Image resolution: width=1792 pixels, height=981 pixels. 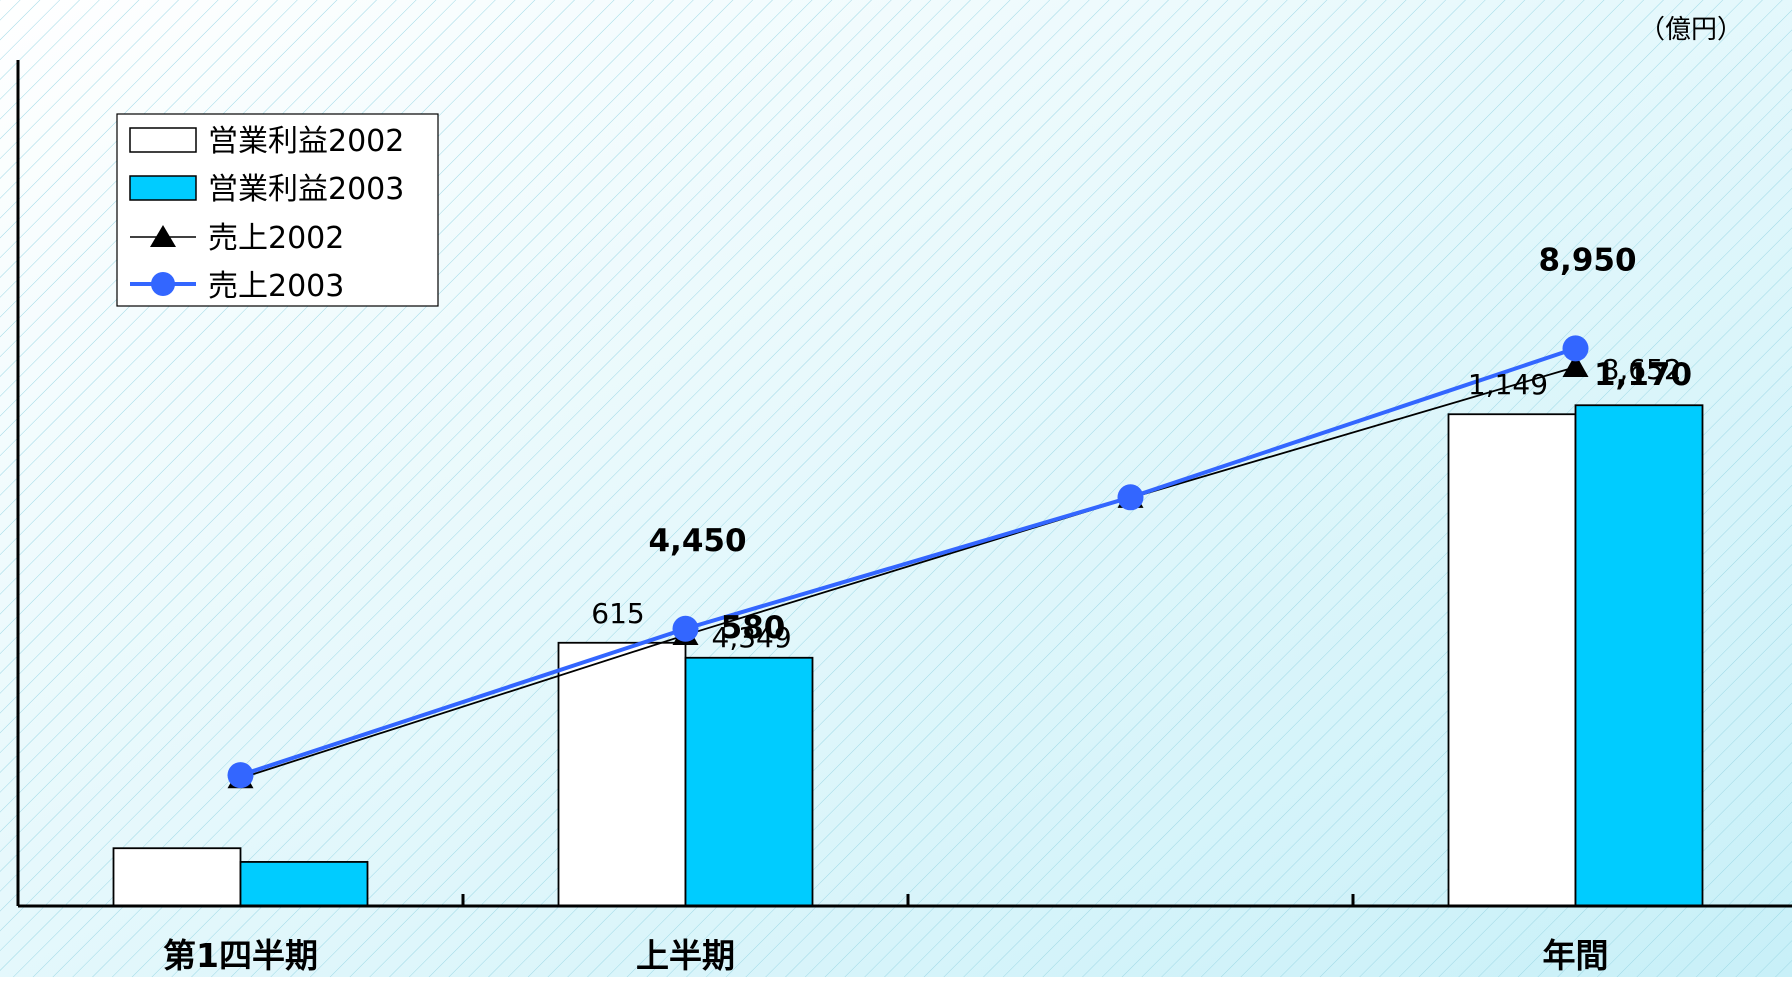 I want to click on line-value-label-2002: 4,349, so click(x=752, y=637).